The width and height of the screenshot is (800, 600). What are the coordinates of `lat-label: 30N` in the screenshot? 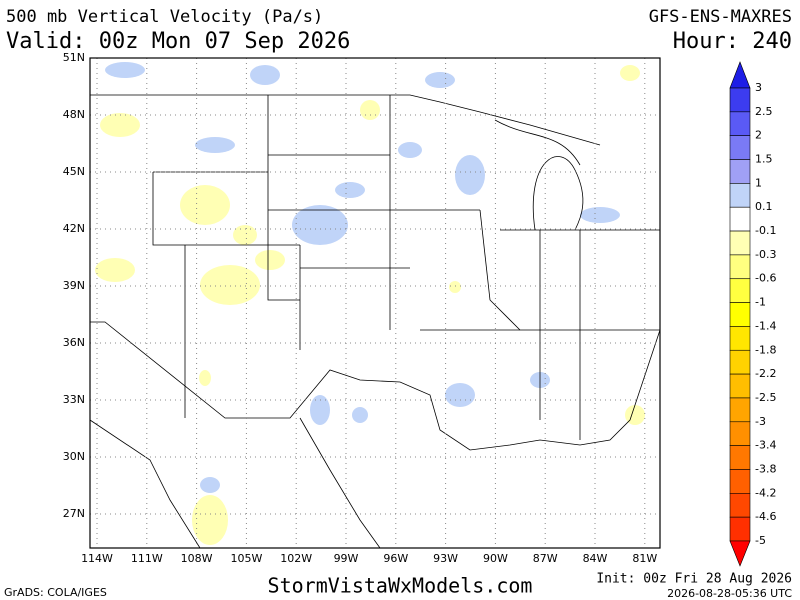 It's located at (74, 456).